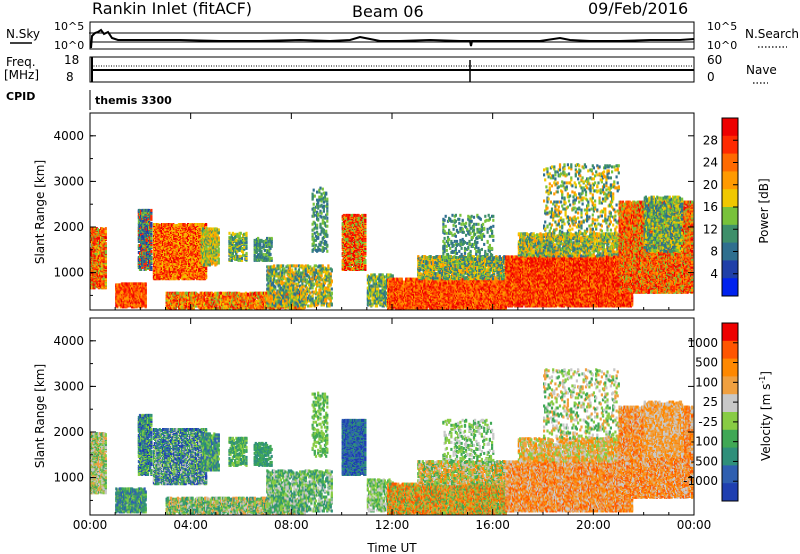 Image resolution: width=800 pixels, height=554 pixels. Describe the element at coordinates (714, 60) in the screenshot. I see `nave-tick-high: 60` at that location.